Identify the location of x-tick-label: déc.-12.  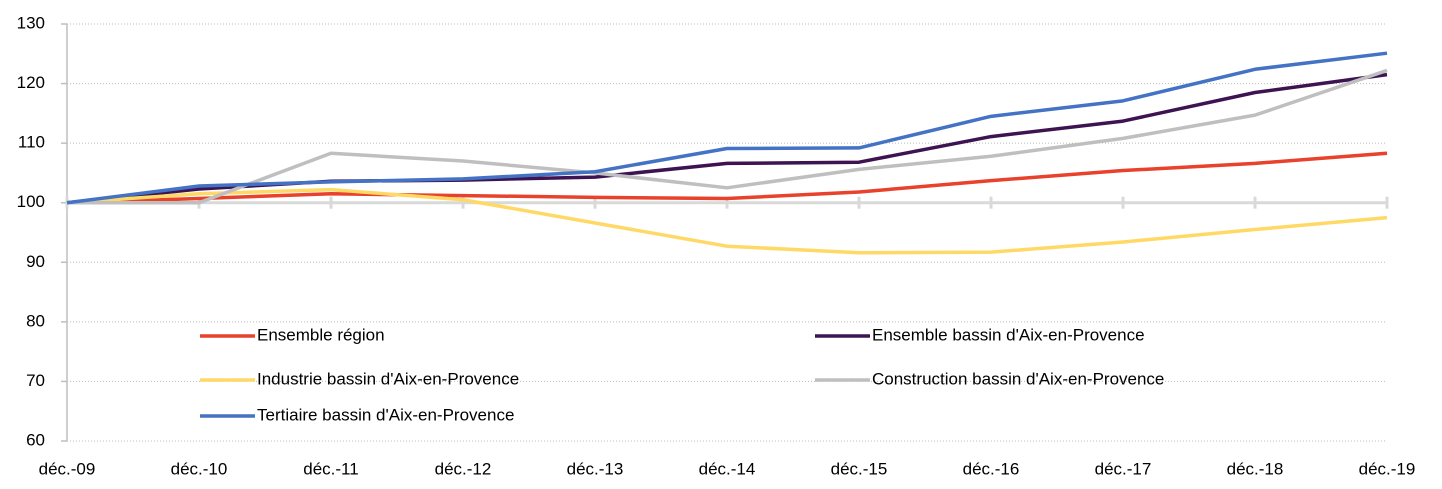
(463, 468).